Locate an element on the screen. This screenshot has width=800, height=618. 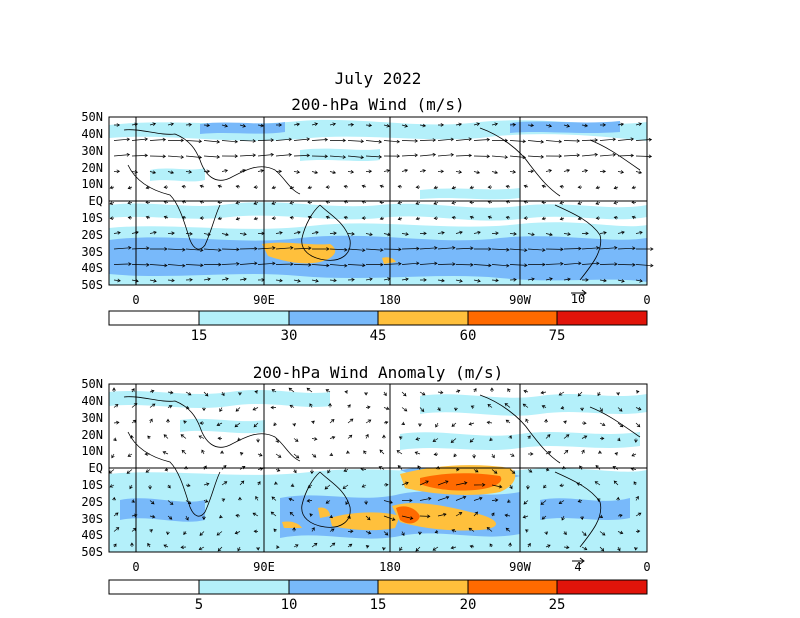
colorbar-tick: 20 is located at coordinates (468, 605).